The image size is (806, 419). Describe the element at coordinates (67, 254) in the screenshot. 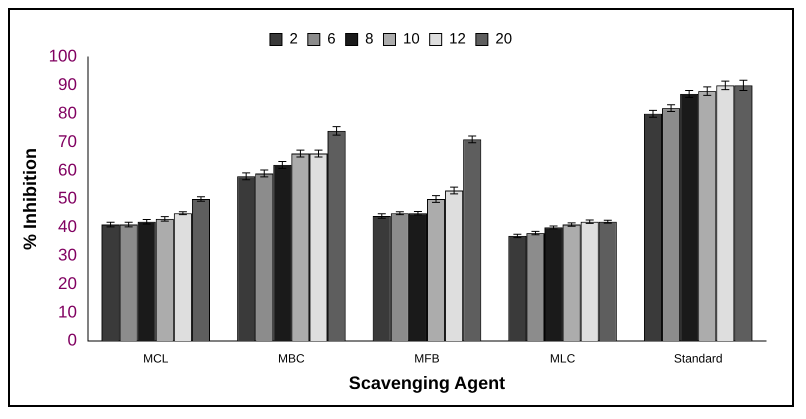

I see `y-tick-label: 30` at that location.